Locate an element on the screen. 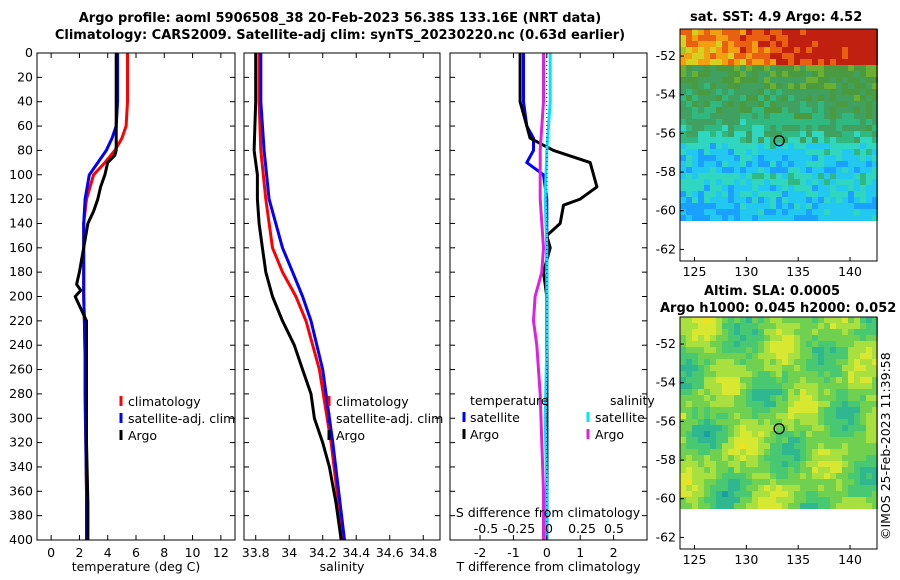  argo-location-marker is located at coordinates (779, 141).